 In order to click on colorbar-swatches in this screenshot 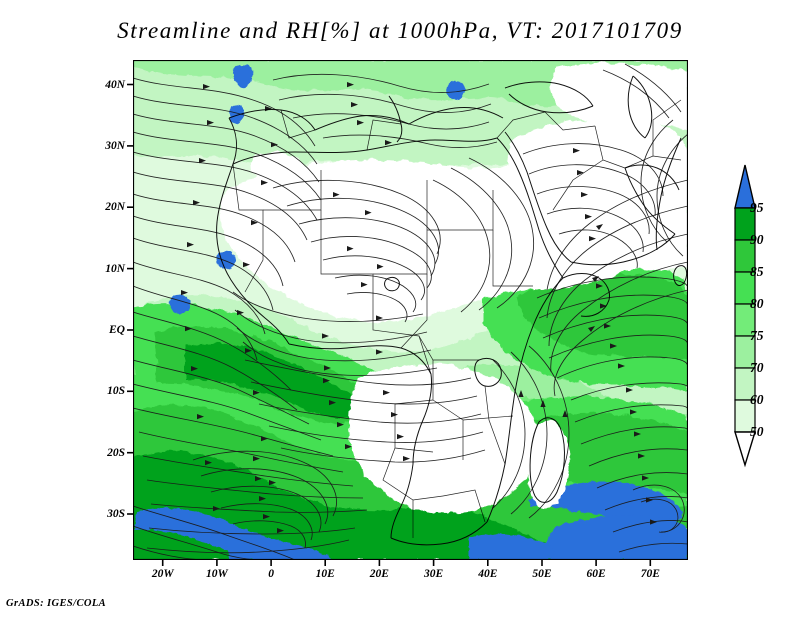, I will do `click(745, 316)`.